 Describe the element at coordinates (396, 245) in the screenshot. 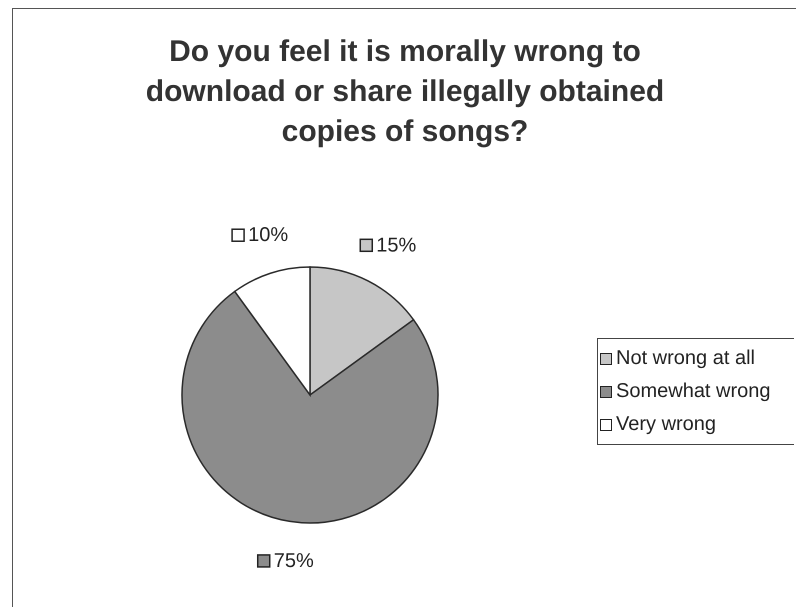

I see `data-label: 15%` at that location.